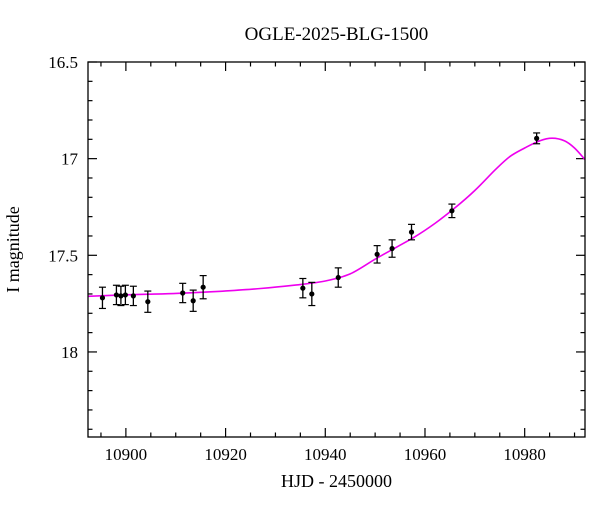  What do you see at coordinates (70, 159) in the screenshot?
I see `y-tick-label: 17` at bounding box center [70, 159].